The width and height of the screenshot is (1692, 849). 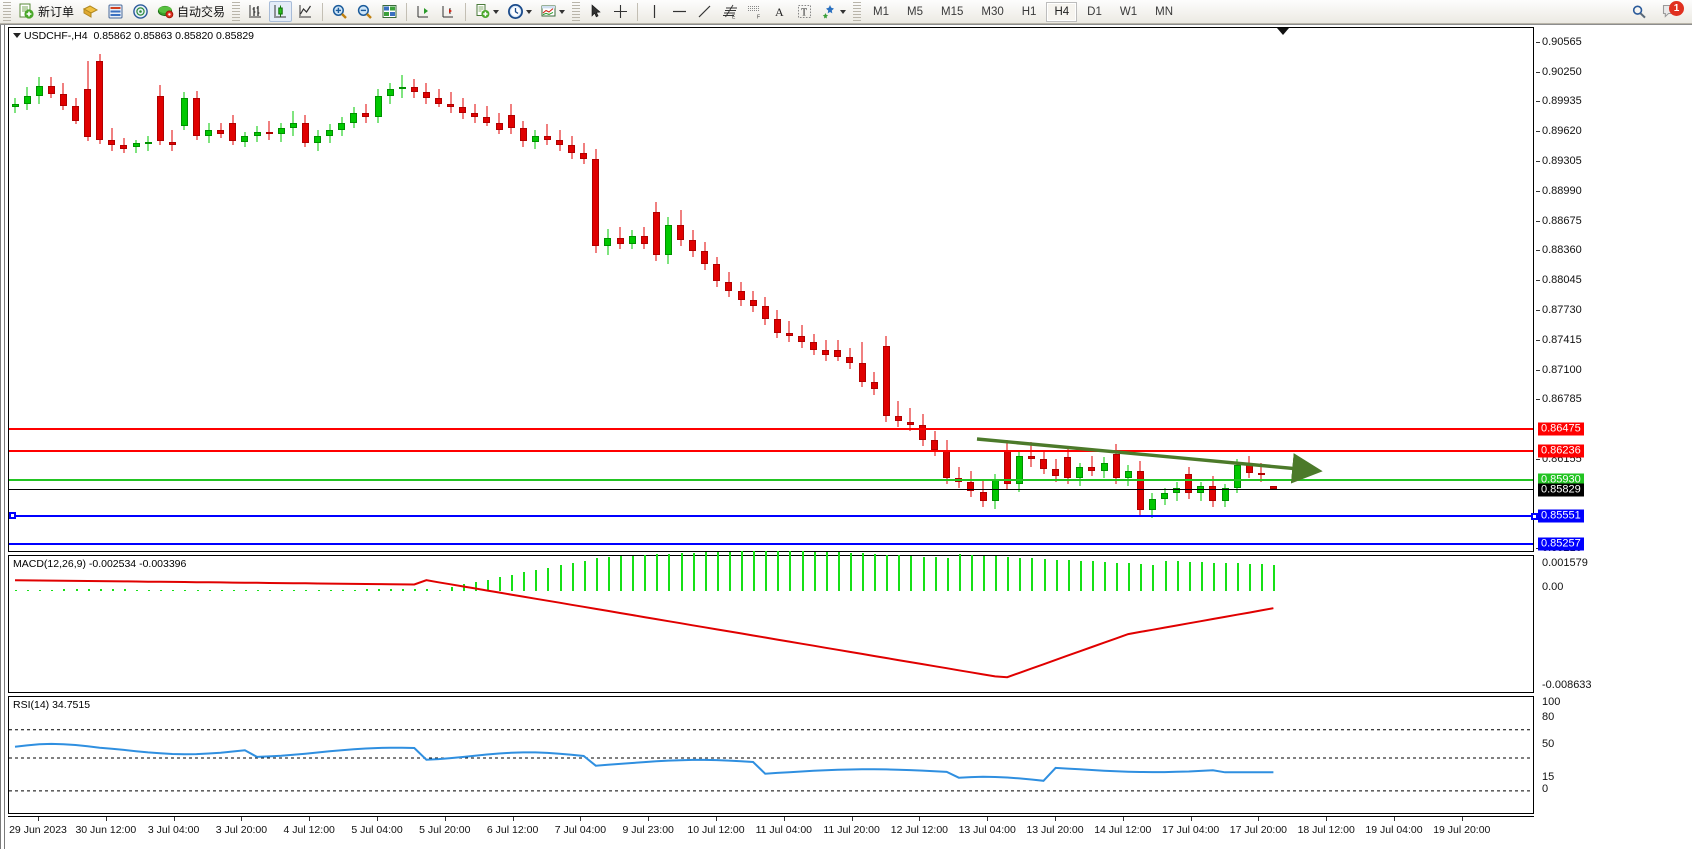 What do you see at coordinates (881, 11) in the screenshot?
I see `timeframe-m1: M1` at bounding box center [881, 11].